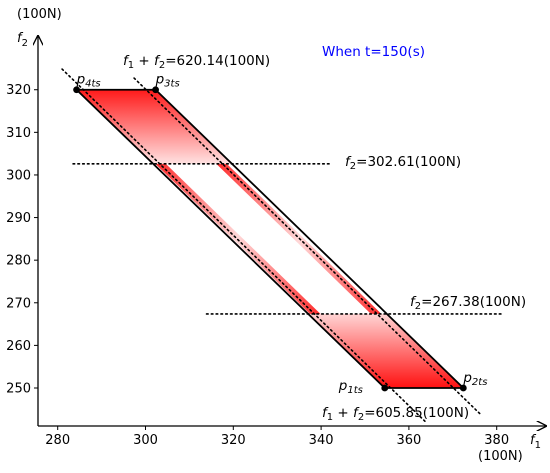  I want to click on vertex-label-p2ts: p2ts, so click(474, 379).